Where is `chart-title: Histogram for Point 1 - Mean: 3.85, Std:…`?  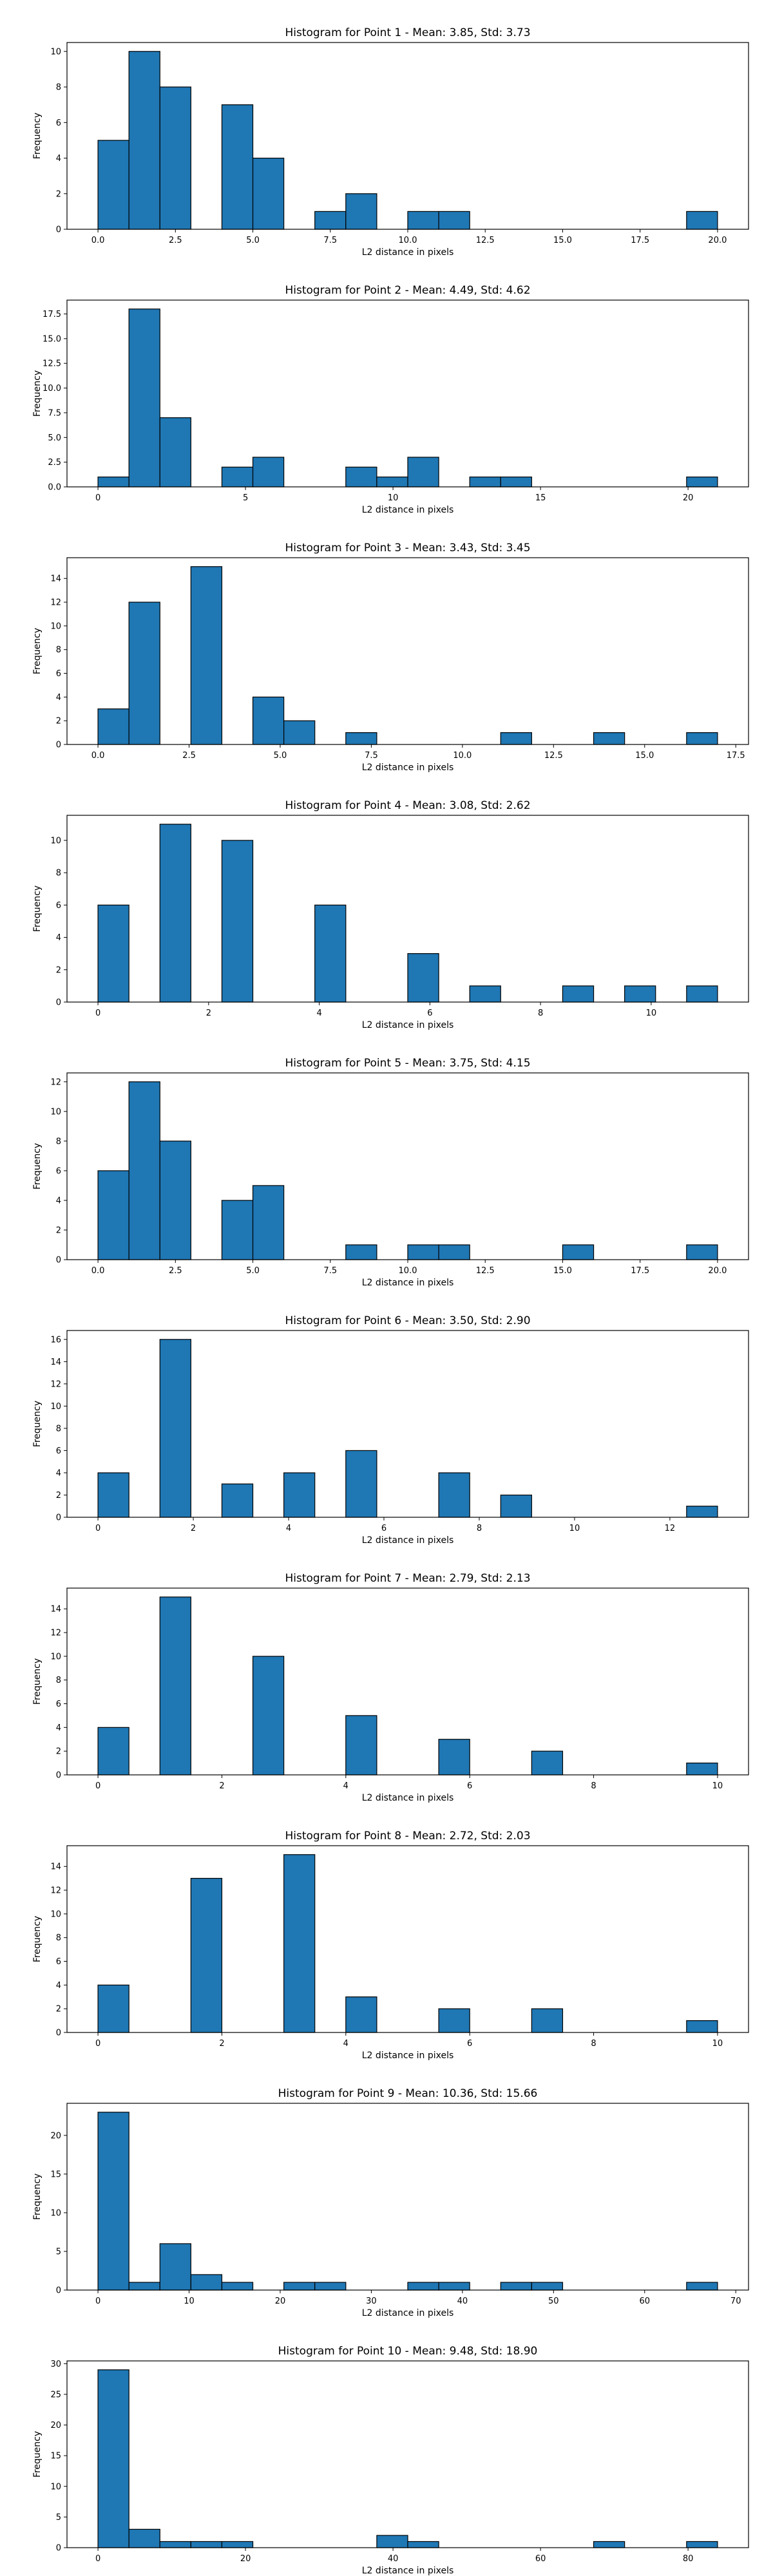
chart-title: Histogram for Point 1 - Mean: 3.85, Std:… is located at coordinates (407, 32).